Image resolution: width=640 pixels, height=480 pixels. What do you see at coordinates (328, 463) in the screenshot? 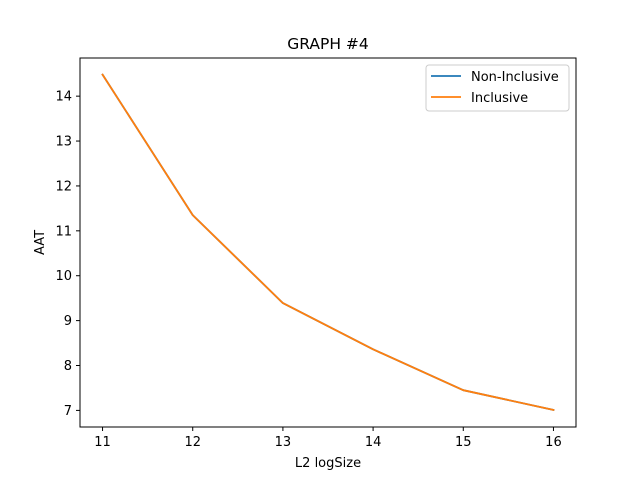
I see `x-axis-label: L2 logSize` at bounding box center [328, 463].